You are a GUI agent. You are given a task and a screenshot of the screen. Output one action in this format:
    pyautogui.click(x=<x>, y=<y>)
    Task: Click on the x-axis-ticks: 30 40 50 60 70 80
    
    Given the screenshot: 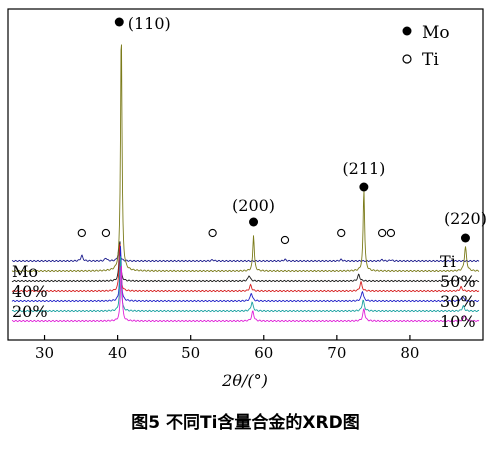 What is the action you would take?
    pyautogui.click(x=227, y=348)
    